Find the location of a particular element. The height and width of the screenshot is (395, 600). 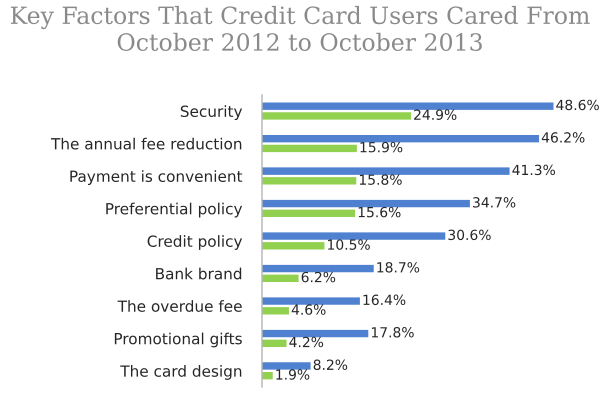

y-tick-label: Preferential policy is located at coordinates (174, 210).